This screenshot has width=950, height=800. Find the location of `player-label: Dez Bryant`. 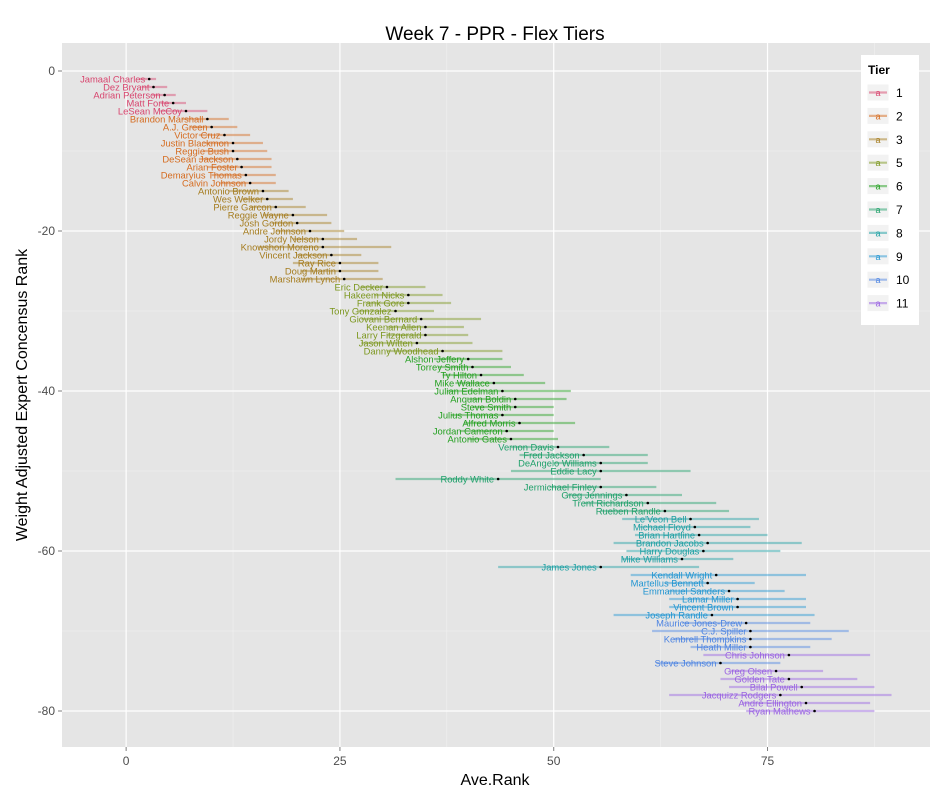

player-label: Dez Bryant is located at coordinates (126, 86).